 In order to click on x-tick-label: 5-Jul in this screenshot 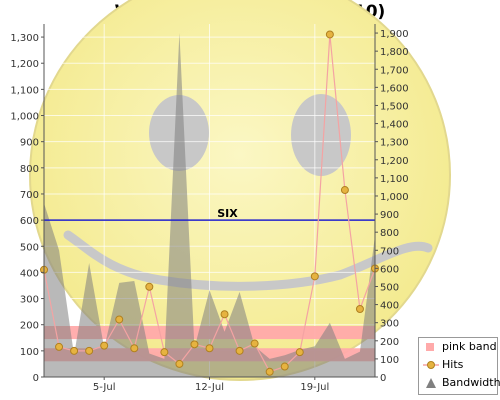, I will do `click(104, 387)`.